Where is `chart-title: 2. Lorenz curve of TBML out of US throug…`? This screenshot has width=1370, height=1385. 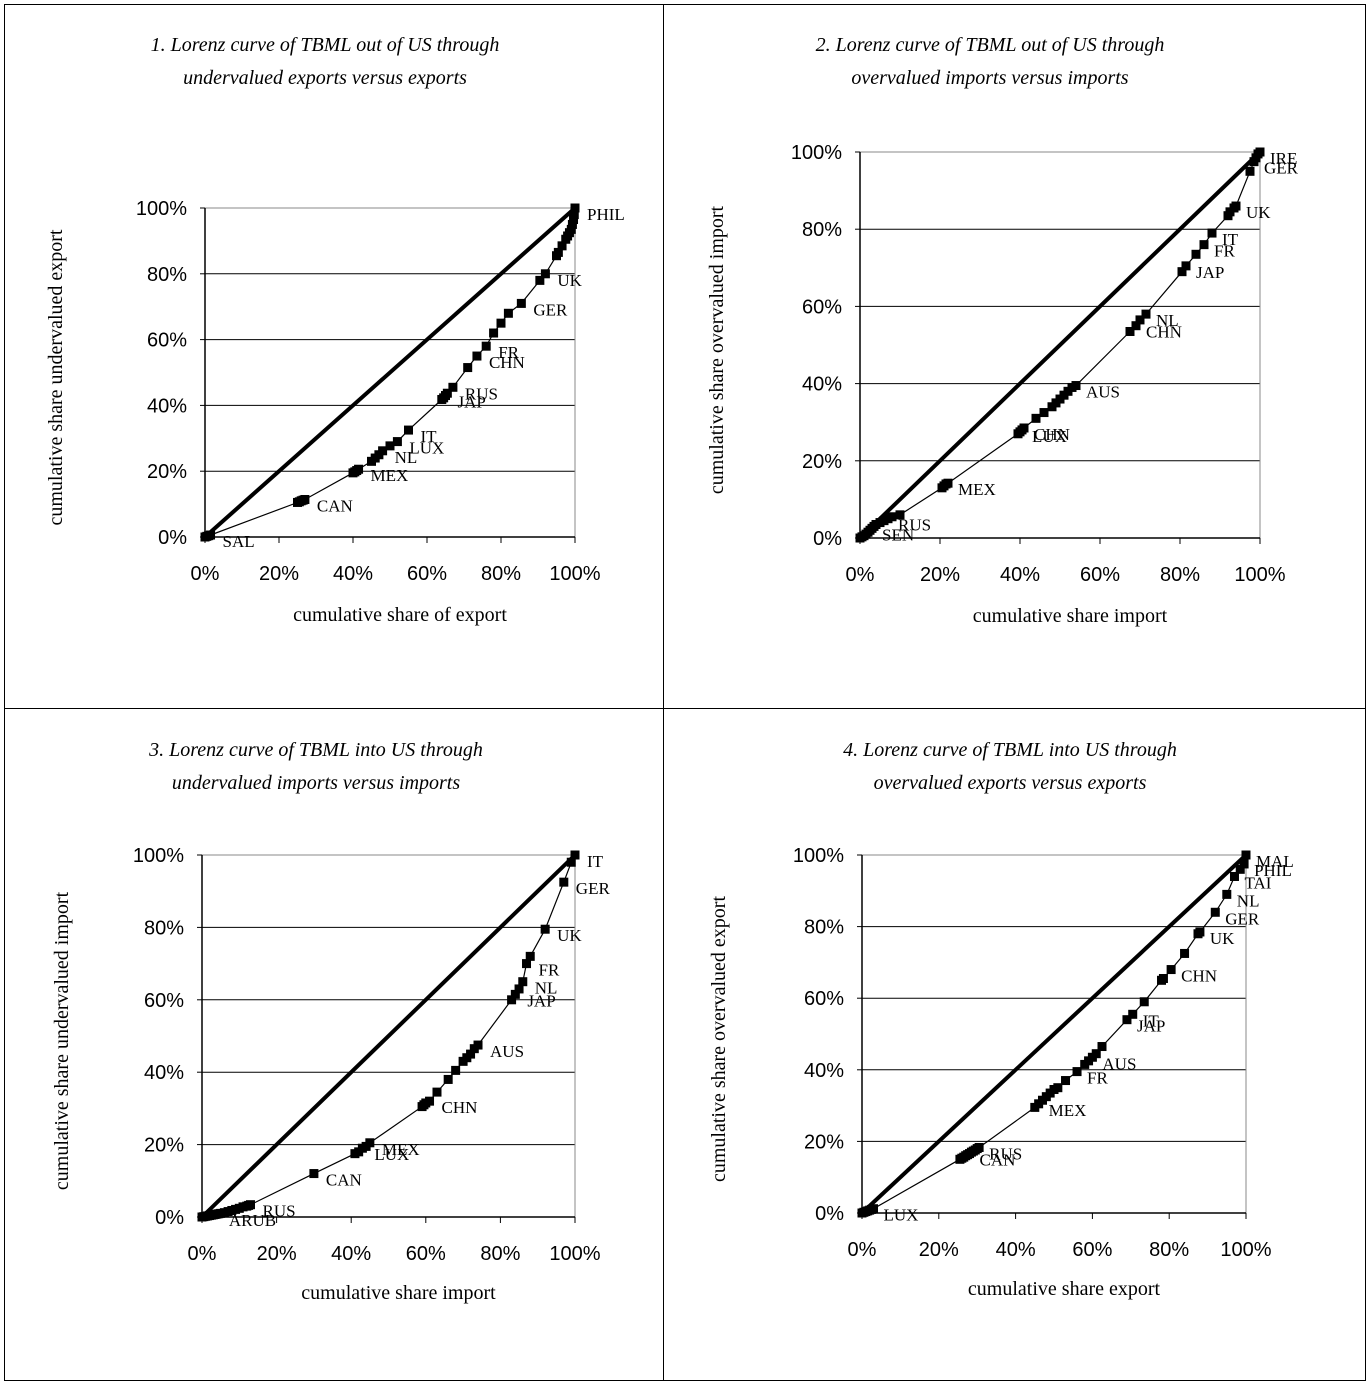 chart-title: 2. Lorenz curve of TBML out of US throug… is located at coordinates (990, 61).